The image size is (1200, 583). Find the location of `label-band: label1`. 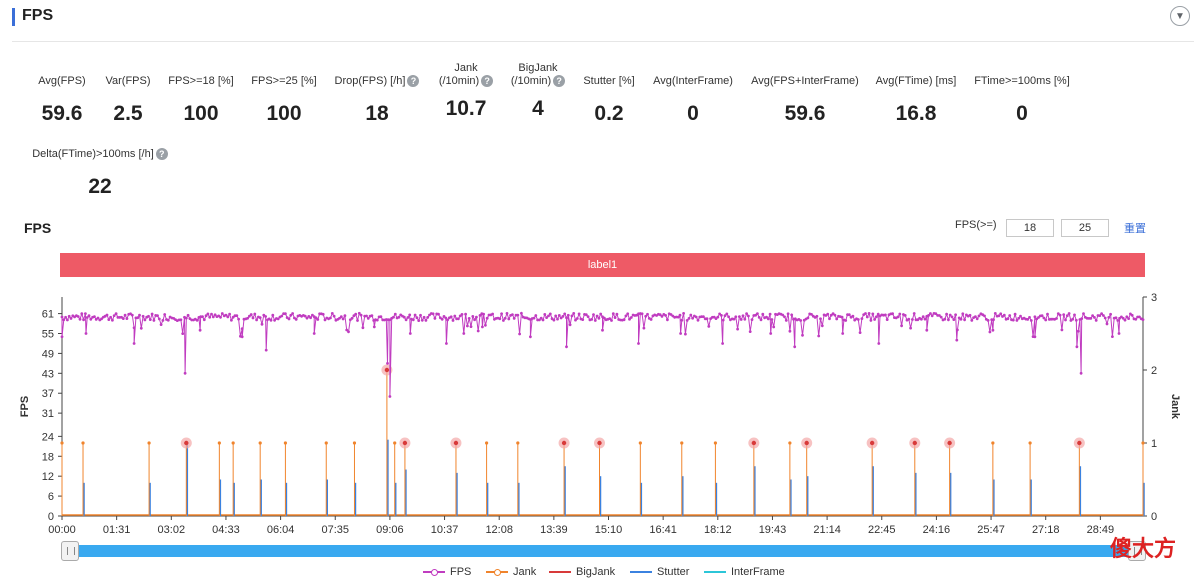

label-band: label1 is located at coordinates (602, 265).